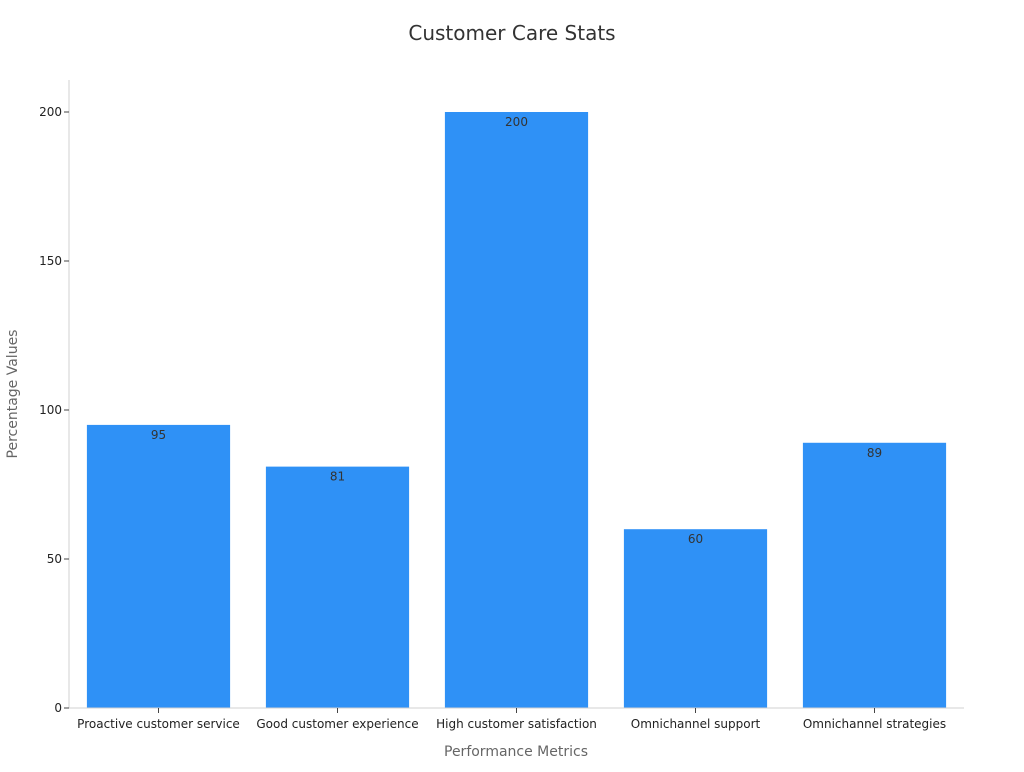 This screenshot has width=1024, height=772. Describe the element at coordinates (874, 453) in the screenshot. I see `bar-value-label: 89` at that location.